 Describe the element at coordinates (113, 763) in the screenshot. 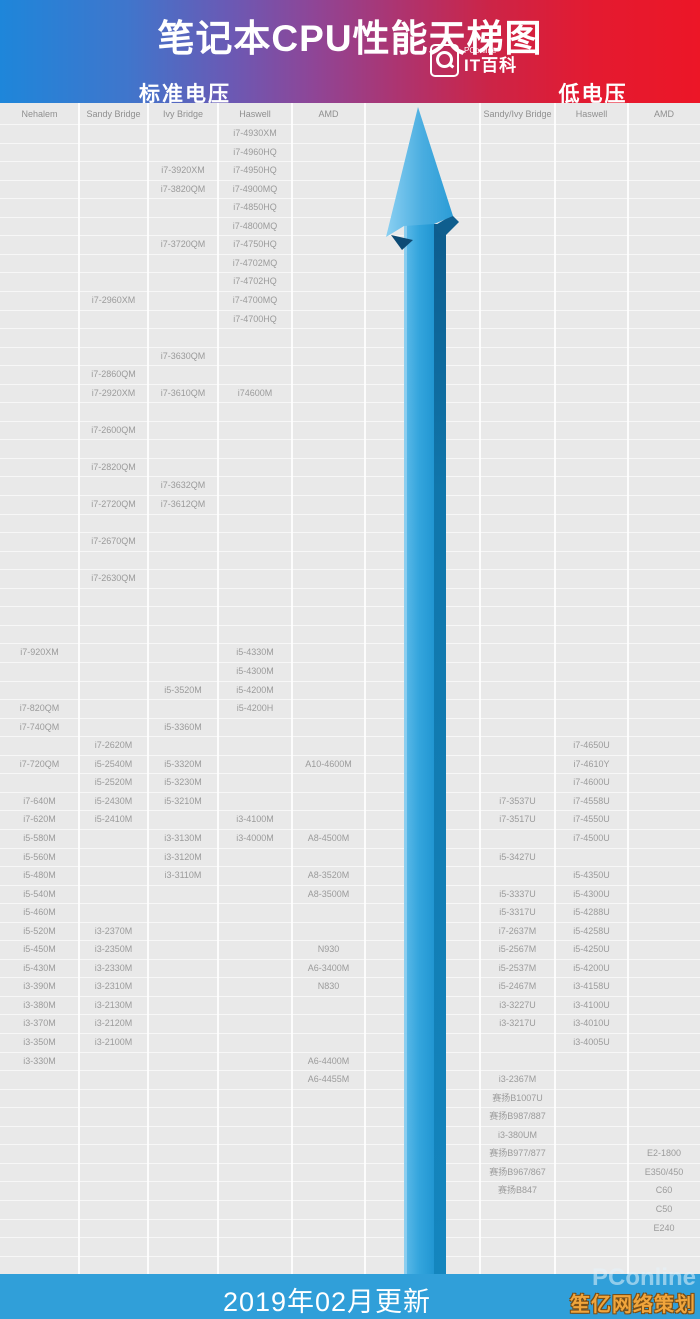

I see `cpu-cell: i5-2540M` at that location.